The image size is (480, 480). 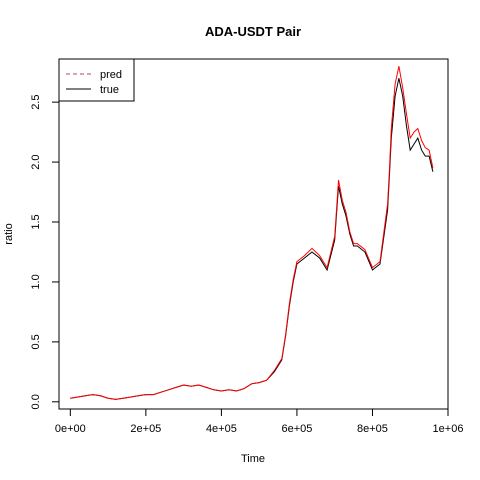 What do you see at coordinates (111, 75) in the screenshot?
I see `legend-pred-label: pred` at bounding box center [111, 75].